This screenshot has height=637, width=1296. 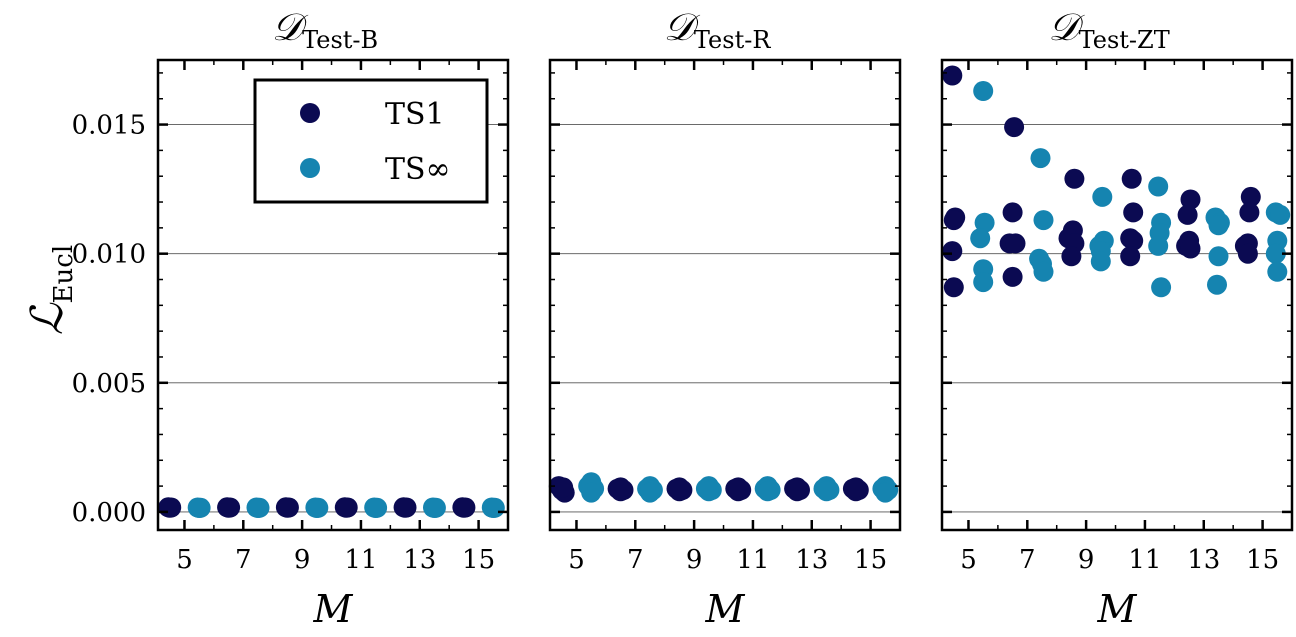 I want to click on panel-title: 𝒟Test-R, so click(x=718, y=29).